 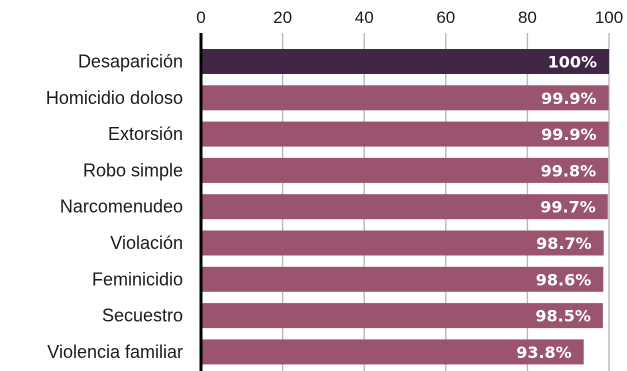 What do you see at coordinates (133, 170) in the screenshot?
I see `category-label: Robo simple` at bounding box center [133, 170].